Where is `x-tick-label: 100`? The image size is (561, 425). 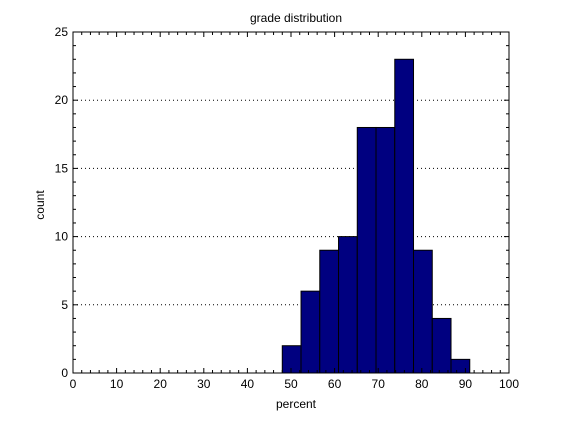 x-tick-label: 100 is located at coordinates (509, 384).